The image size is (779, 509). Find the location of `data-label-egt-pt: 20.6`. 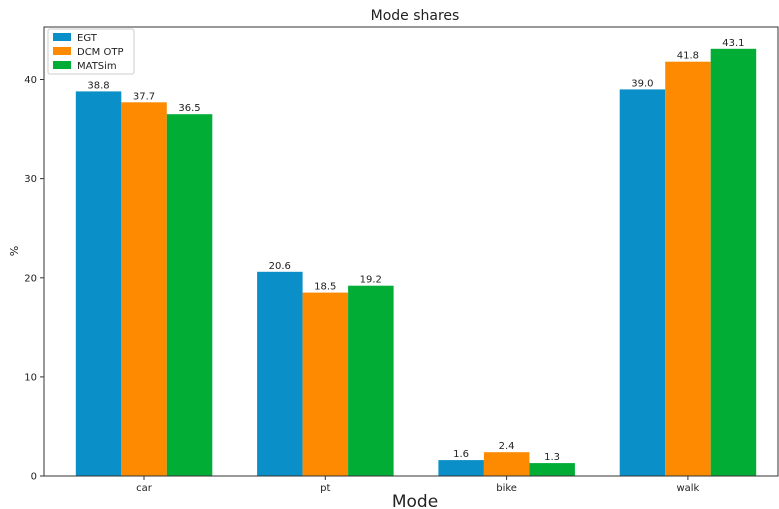

data-label-egt-pt: 20.6 is located at coordinates (280, 266).